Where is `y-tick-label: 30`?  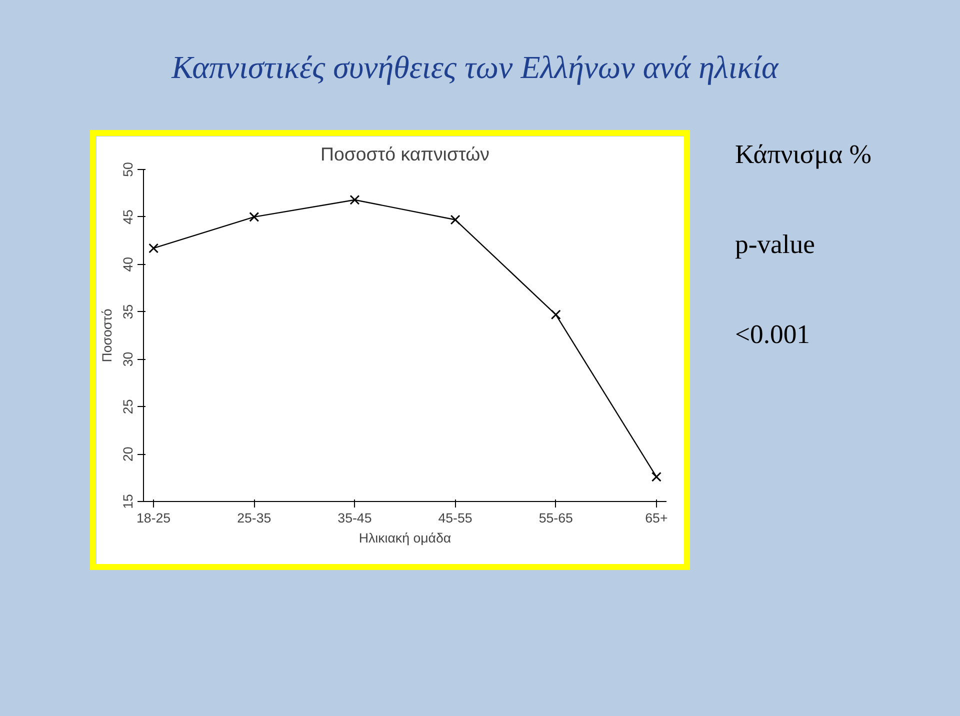 y-tick-label: 30 is located at coordinates (128, 359).